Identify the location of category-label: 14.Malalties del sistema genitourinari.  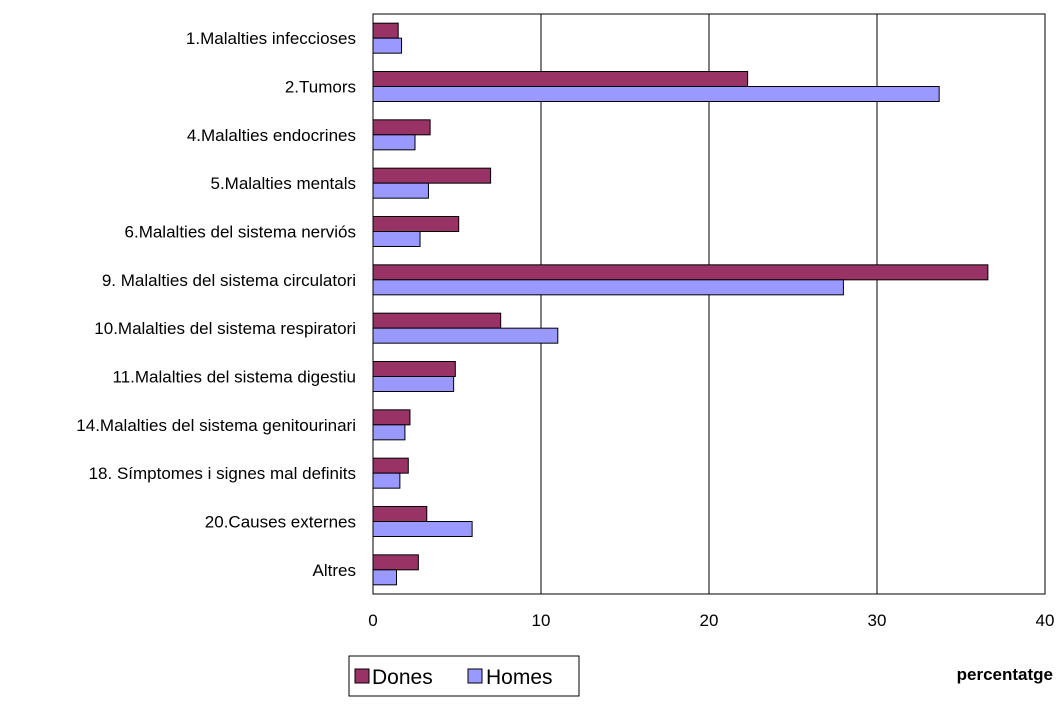
(216, 425).